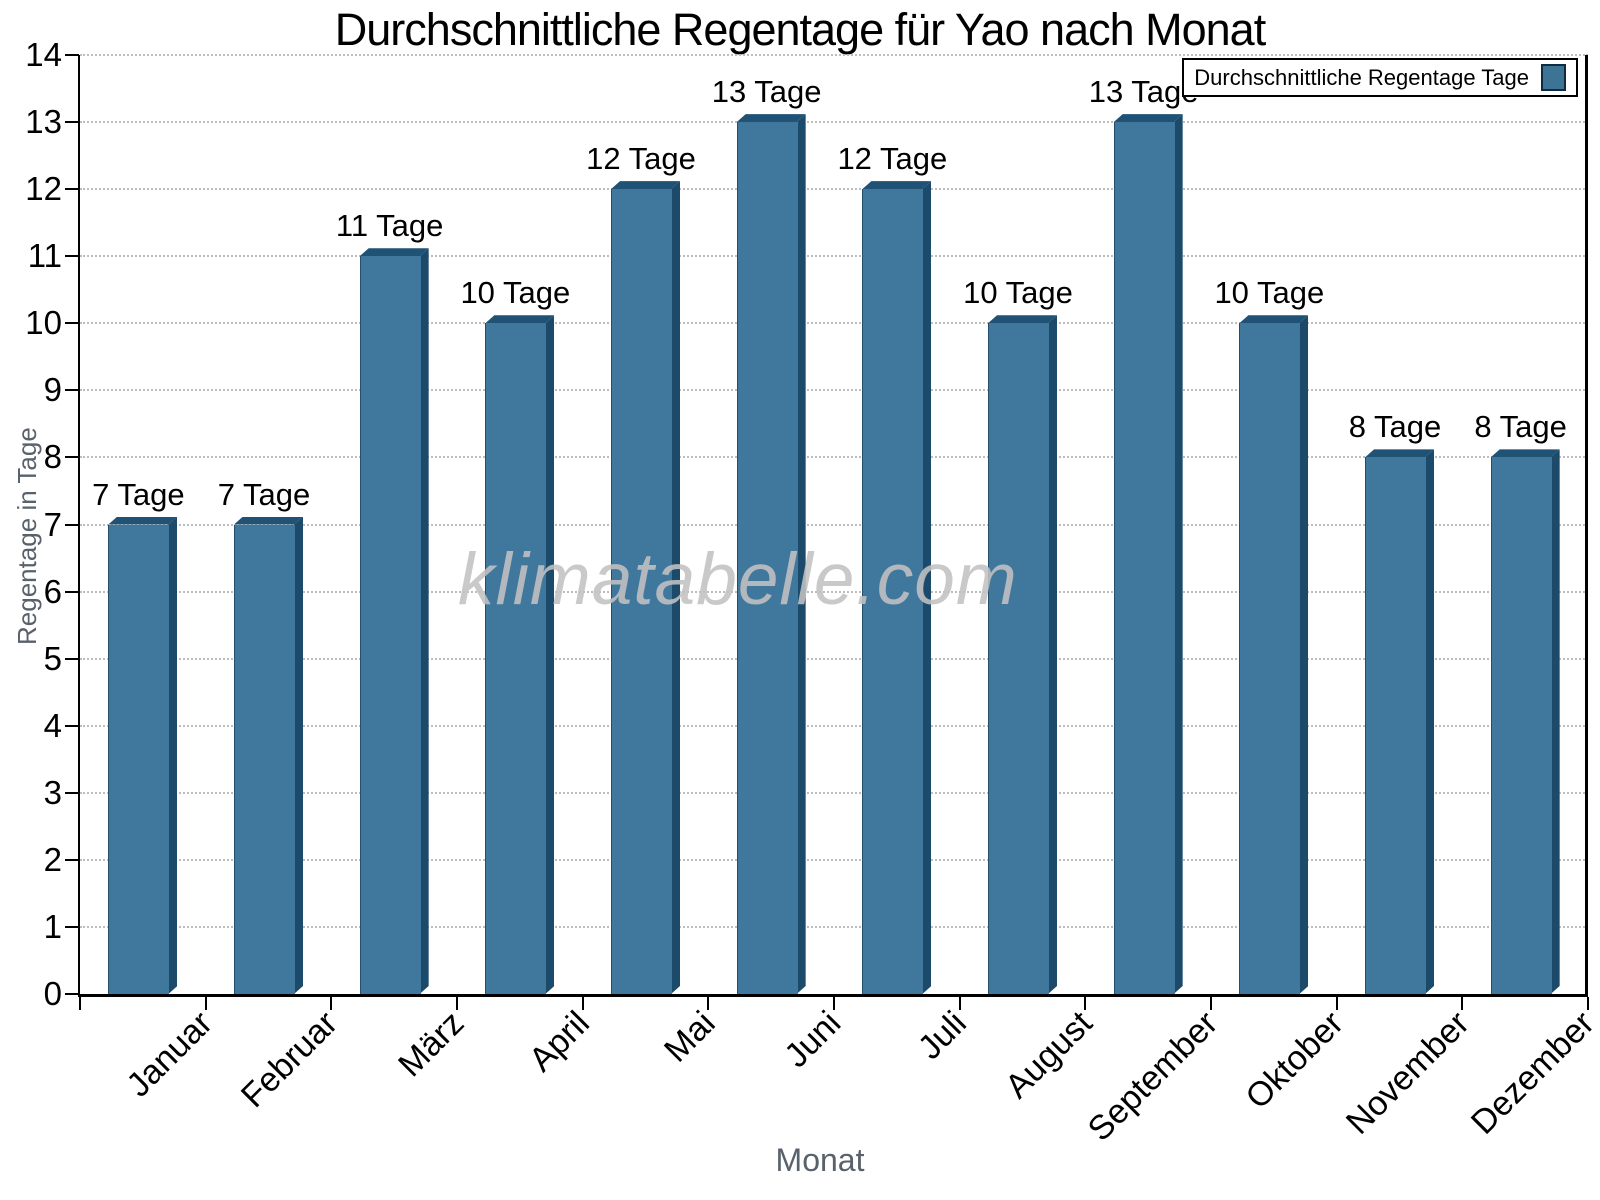  I want to click on x-tick-label: März, so click(431, 1044).